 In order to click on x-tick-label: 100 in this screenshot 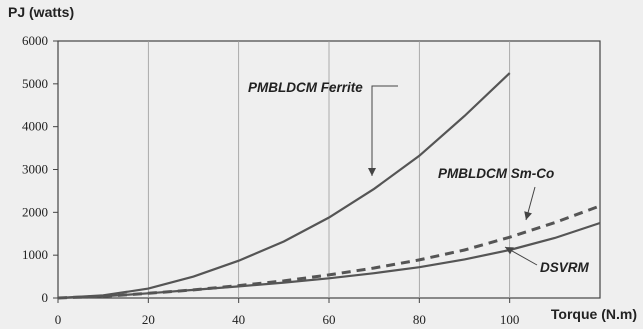, I will do `click(510, 319)`.